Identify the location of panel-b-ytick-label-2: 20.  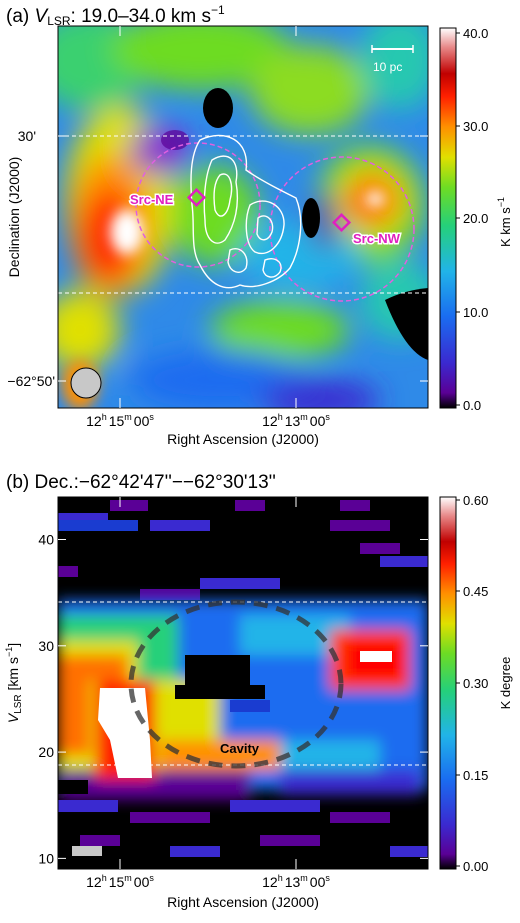
(46, 752).